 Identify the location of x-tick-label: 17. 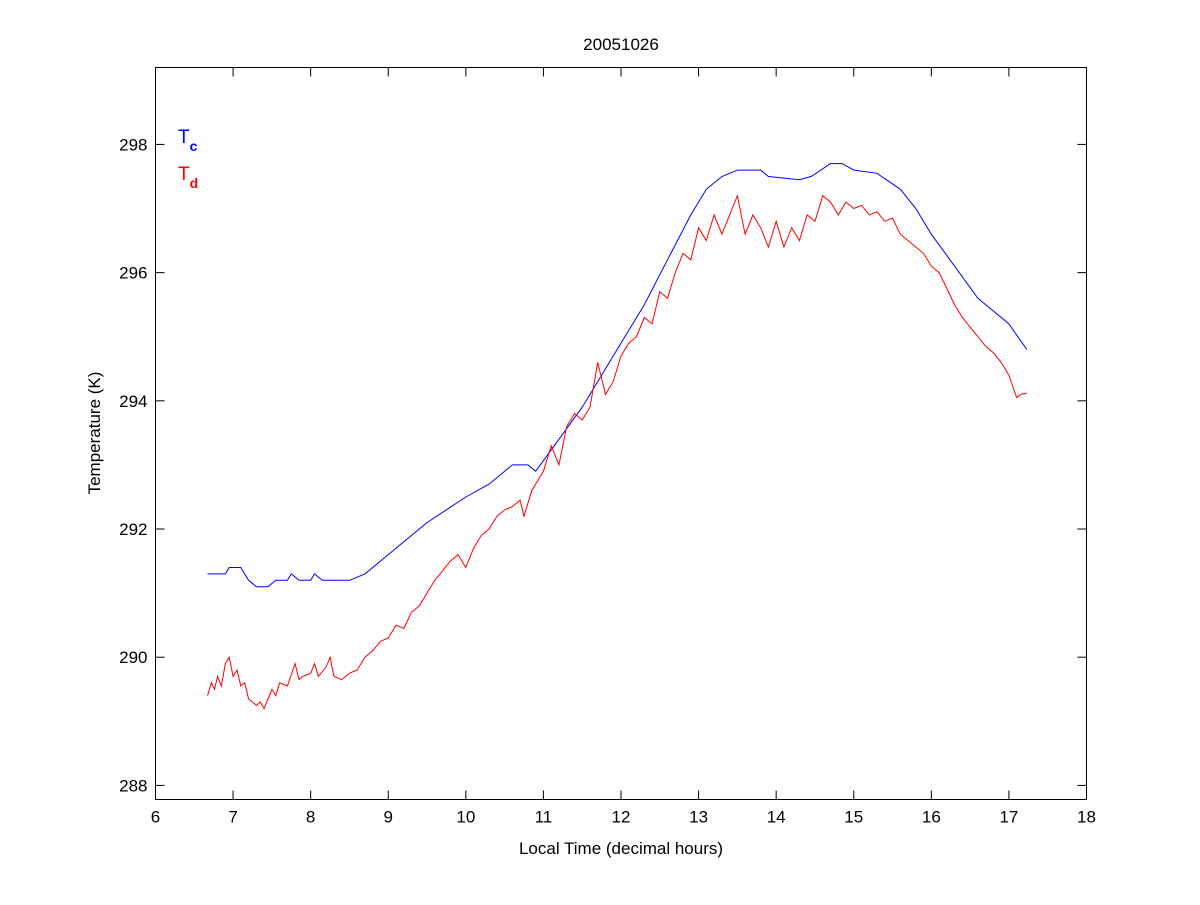
(1008, 817).